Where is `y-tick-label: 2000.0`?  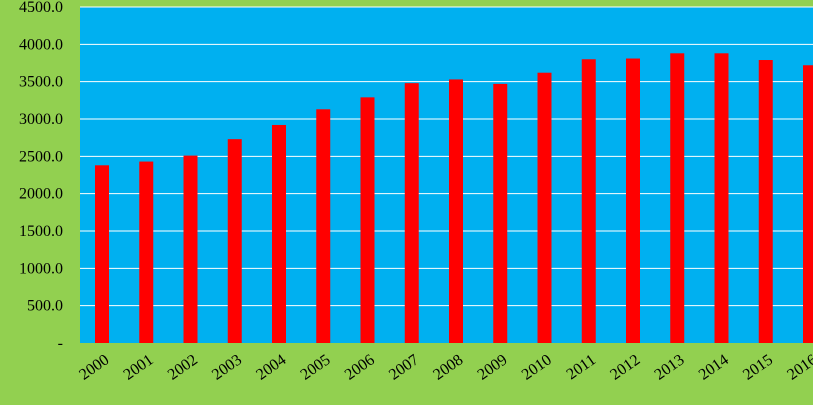 y-tick-label: 2000.0 is located at coordinates (41, 194).